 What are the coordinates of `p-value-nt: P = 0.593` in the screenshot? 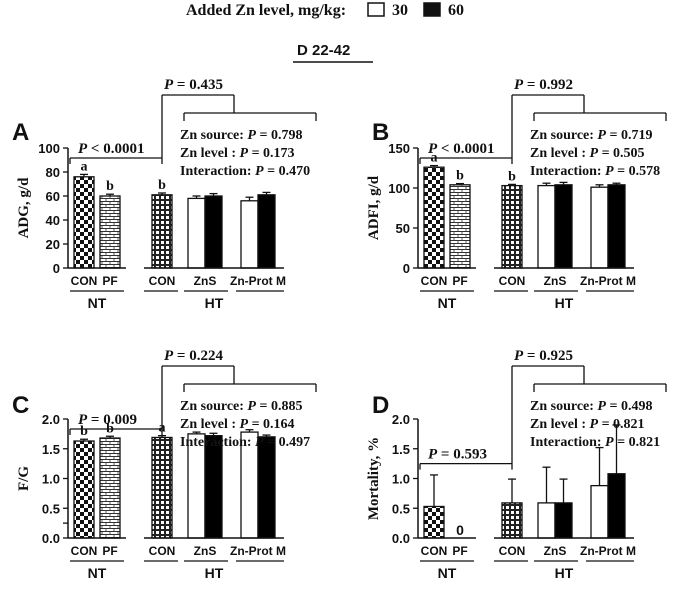 It's located at (457, 455).